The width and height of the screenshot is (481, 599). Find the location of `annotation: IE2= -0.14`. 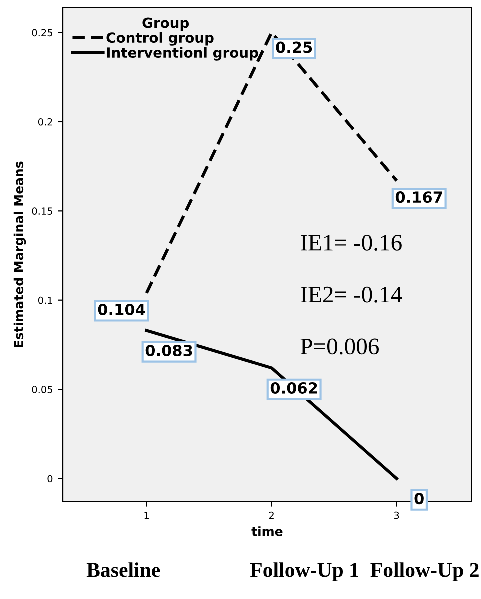

annotation: IE2= -0.14 is located at coordinates (351, 294).